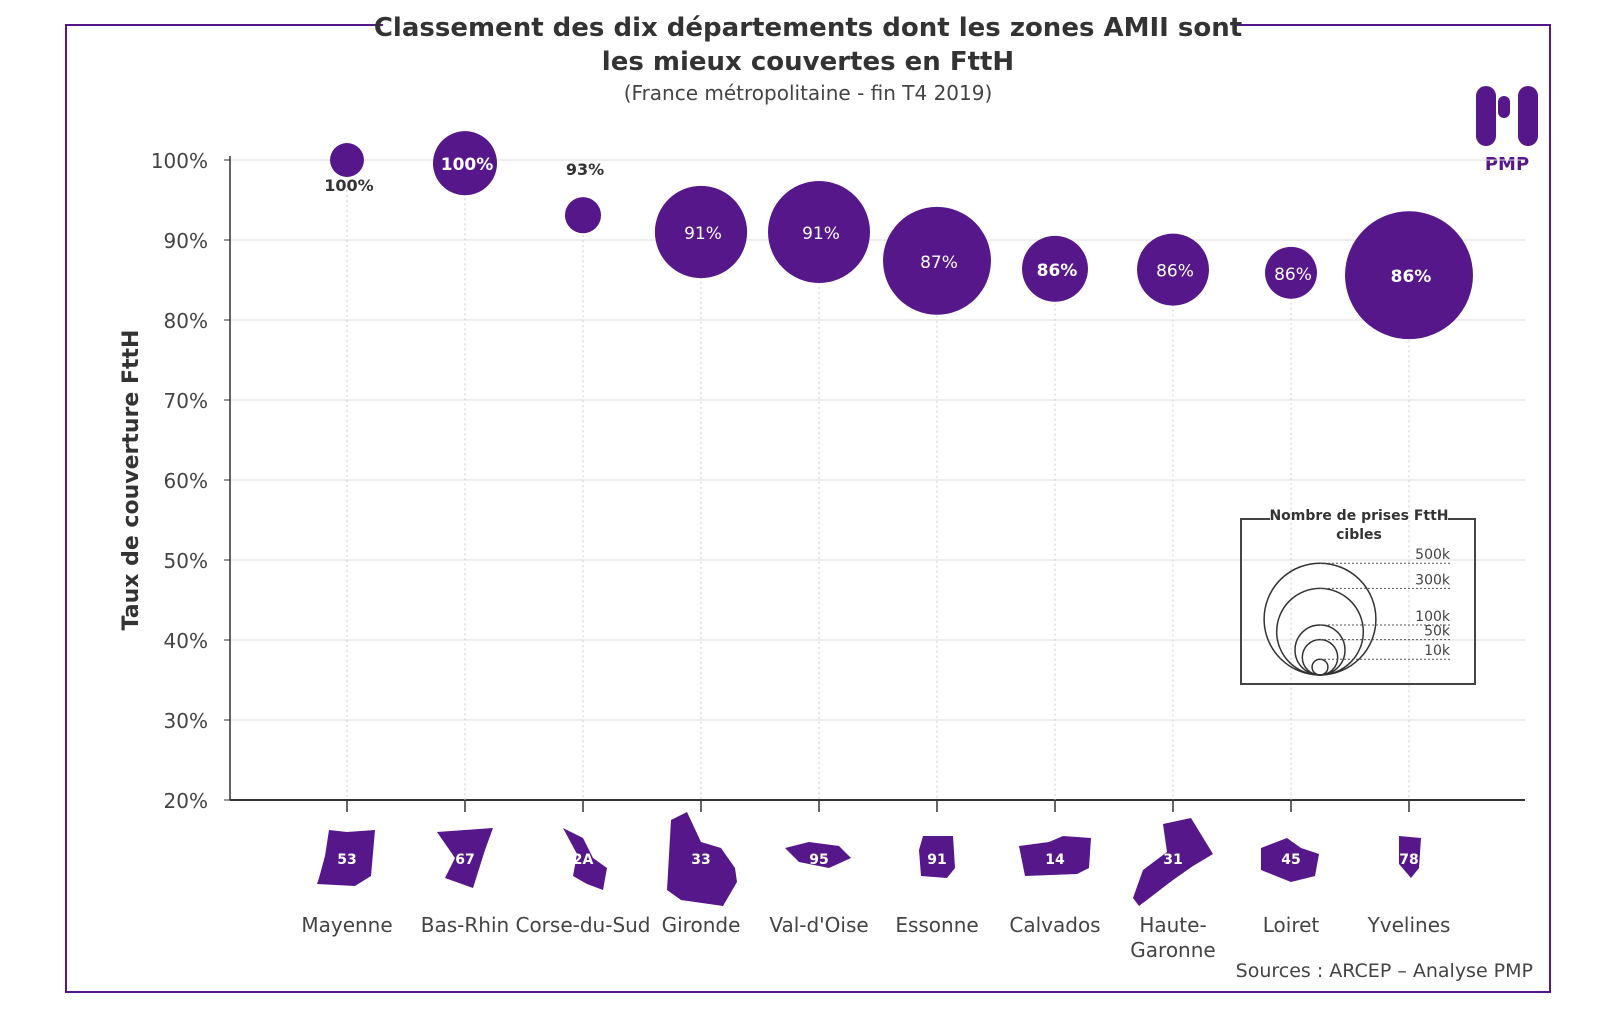  I want to click on department-code: 31, so click(1172, 860).